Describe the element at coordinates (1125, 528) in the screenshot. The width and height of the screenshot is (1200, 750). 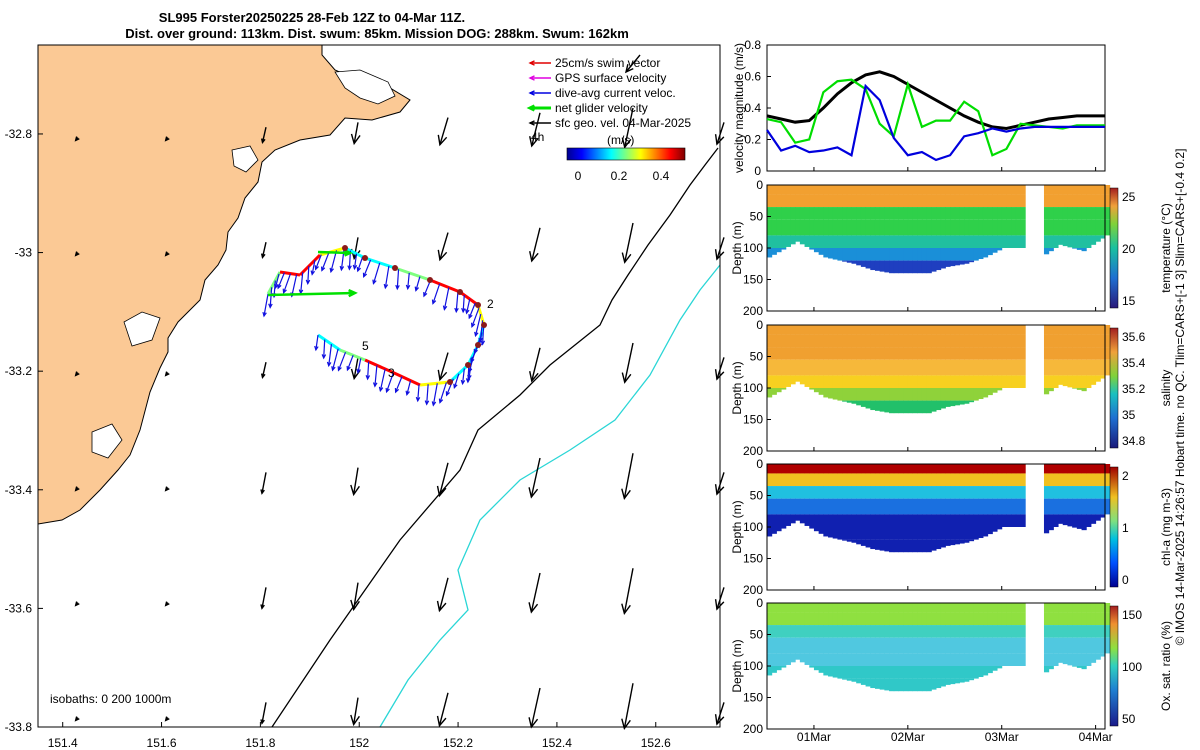
I see `colorbar-tick-label: 1` at that location.